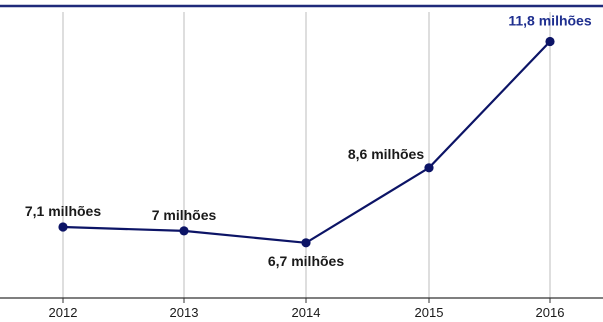 The image size is (603, 322). I want to click on x-tick-label-2014: 2014, so click(306, 312).